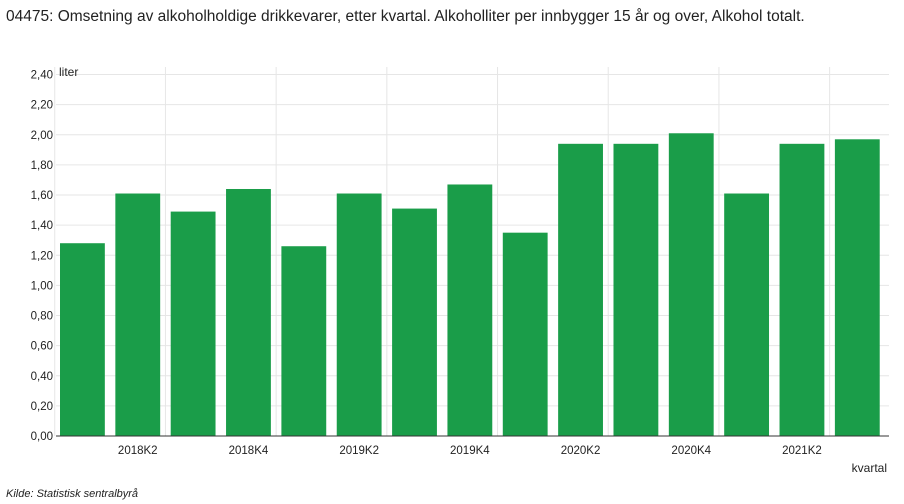  I want to click on bar-2020K4, so click(691, 284).